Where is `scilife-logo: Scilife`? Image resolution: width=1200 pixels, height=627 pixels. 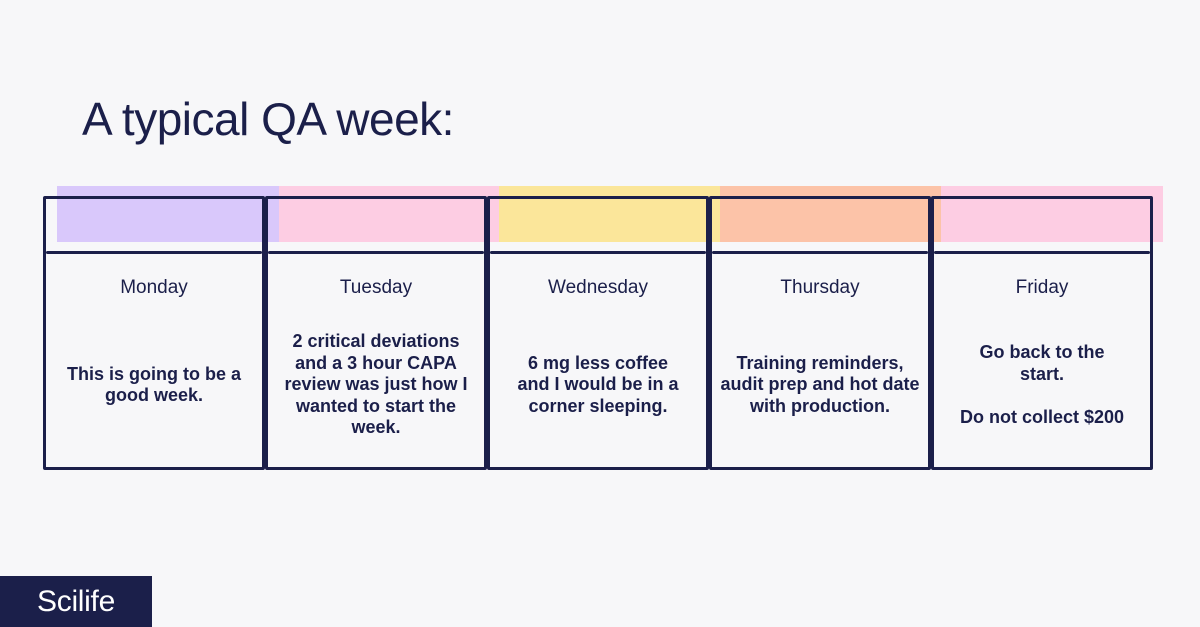 scilife-logo: Scilife is located at coordinates (76, 601).